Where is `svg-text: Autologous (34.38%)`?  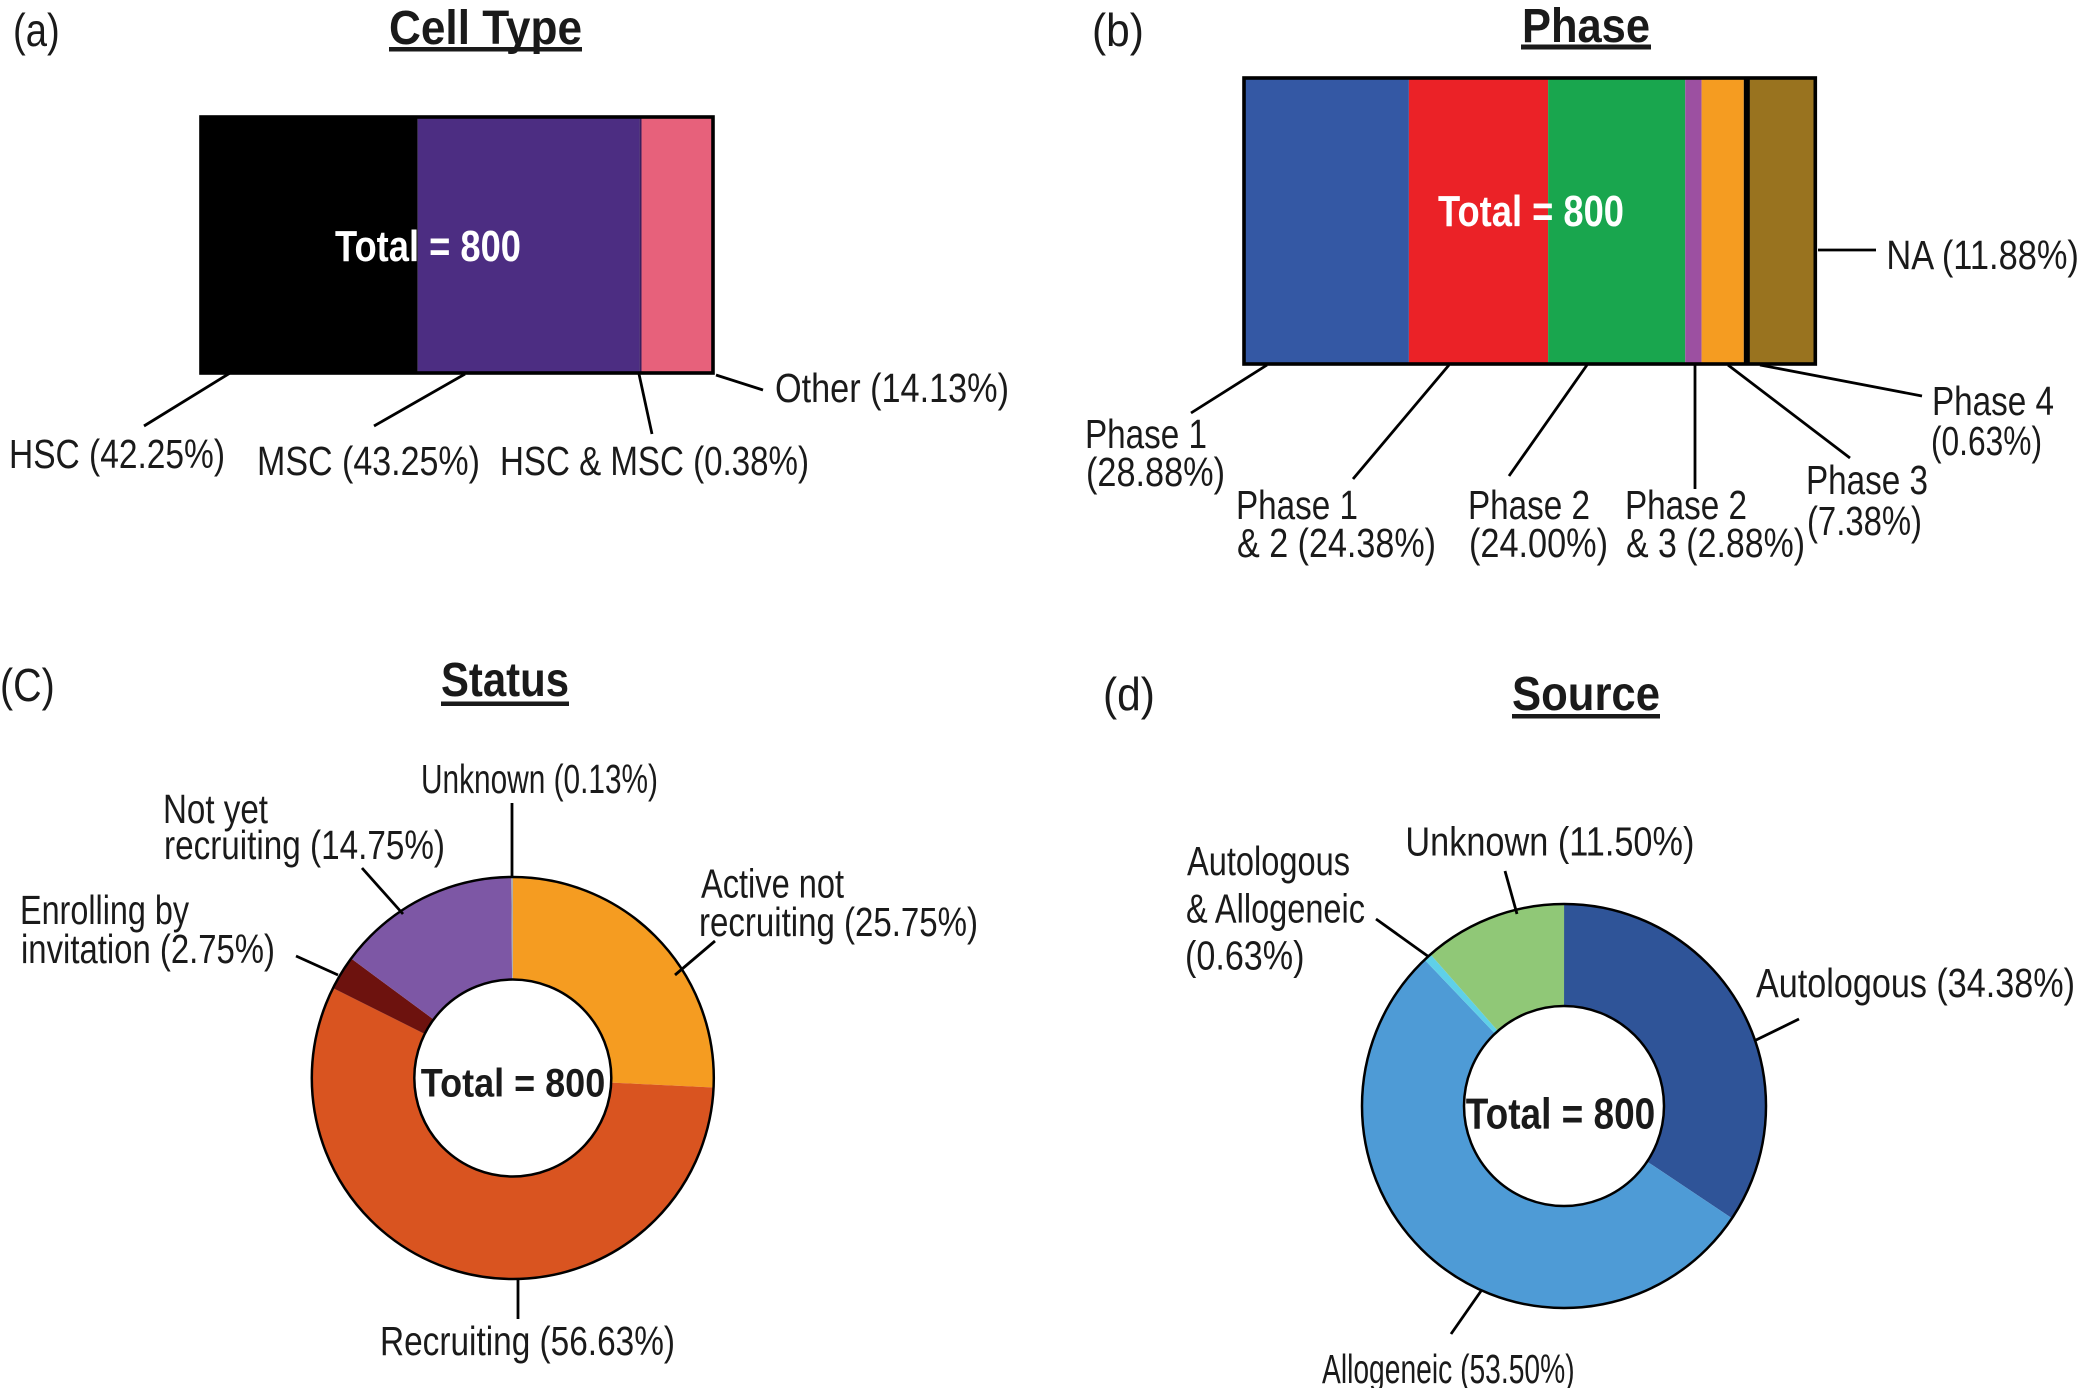 svg-text: Autologous (34.38%) is located at coordinates (1915, 983).